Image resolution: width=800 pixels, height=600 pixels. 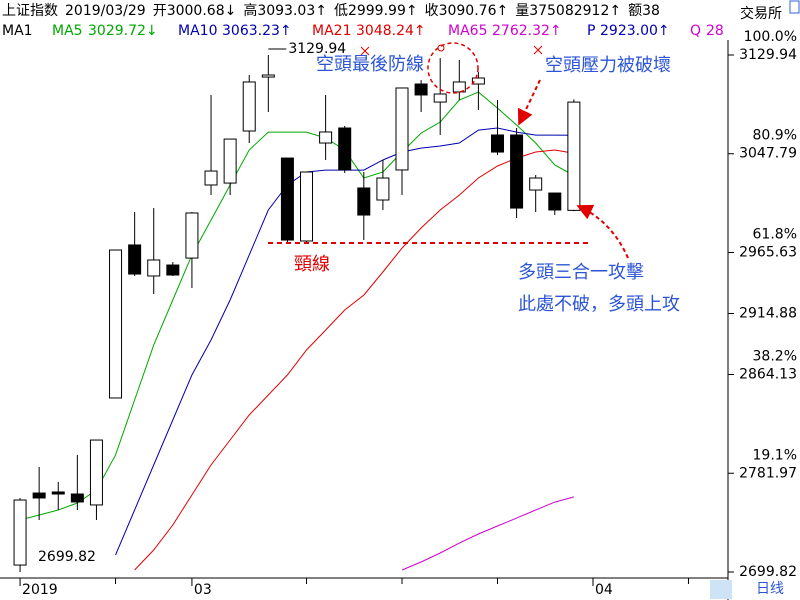 What do you see at coordinates (441, 48) in the screenshot?
I see `marker-circle` at bounding box center [441, 48].